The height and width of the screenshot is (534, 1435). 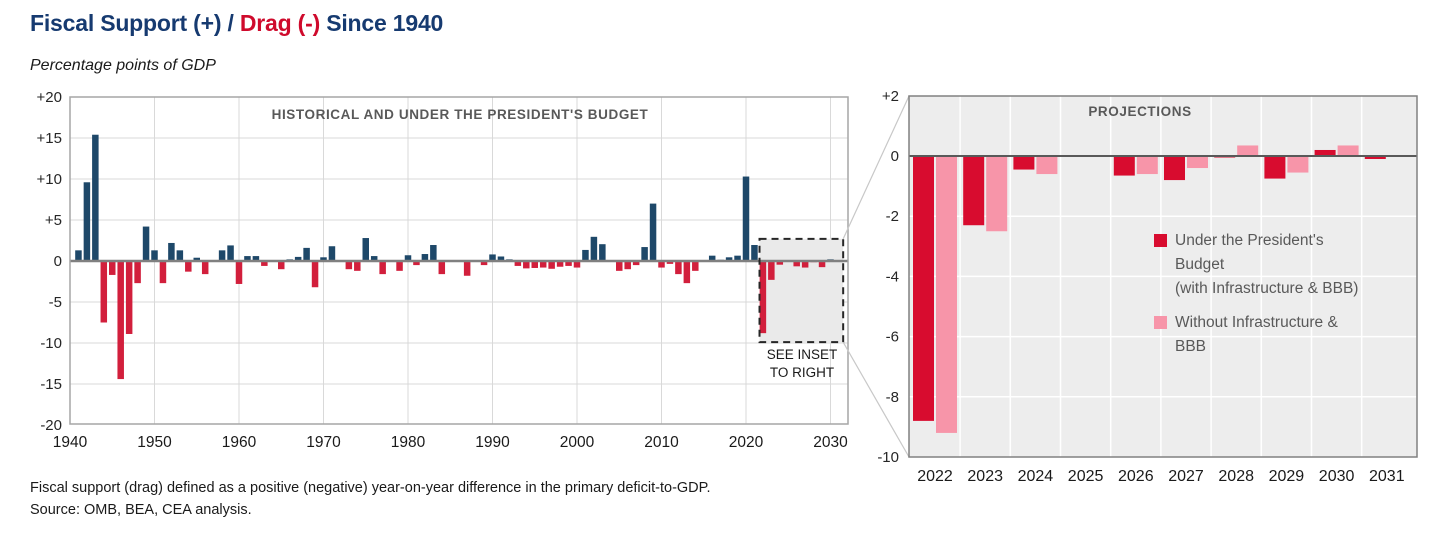 What do you see at coordinates (1024, 163) in the screenshot?
I see `proj-bar-2024-s0` at bounding box center [1024, 163].